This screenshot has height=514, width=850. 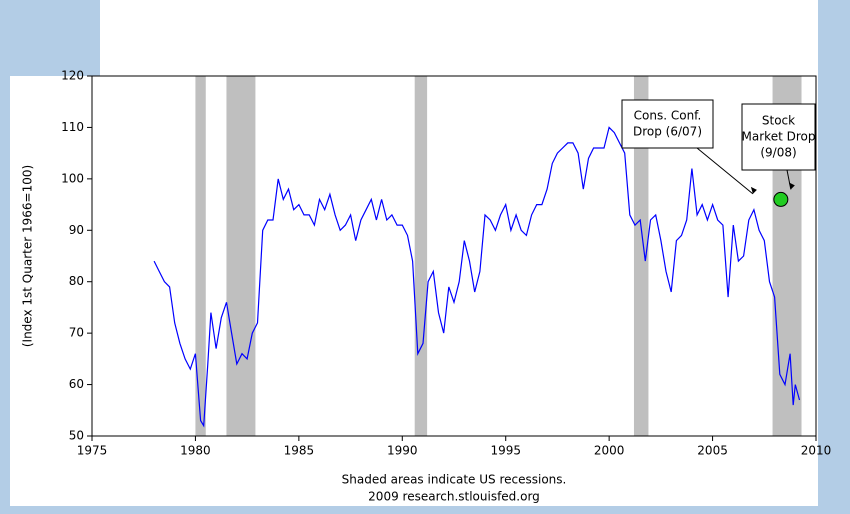 I want to click on x-tick-label: 2000, so click(x=609, y=451).